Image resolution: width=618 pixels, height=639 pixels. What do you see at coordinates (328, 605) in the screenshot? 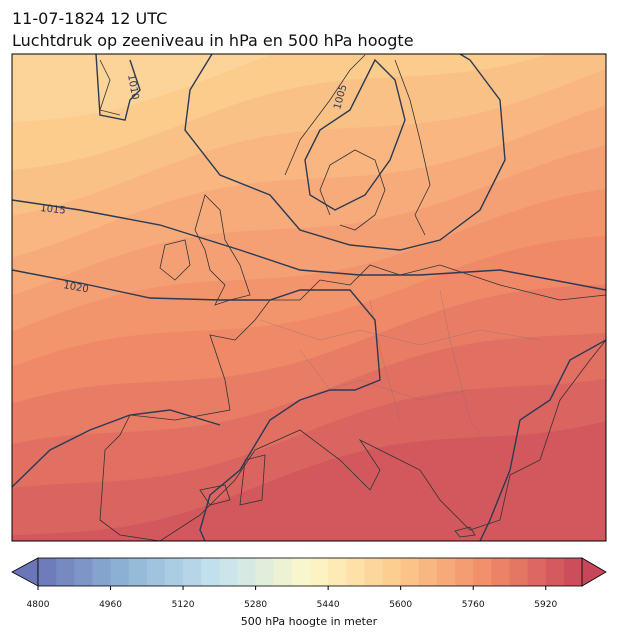
I see `colorbar-tick-label: 5440` at bounding box center [328, 605].